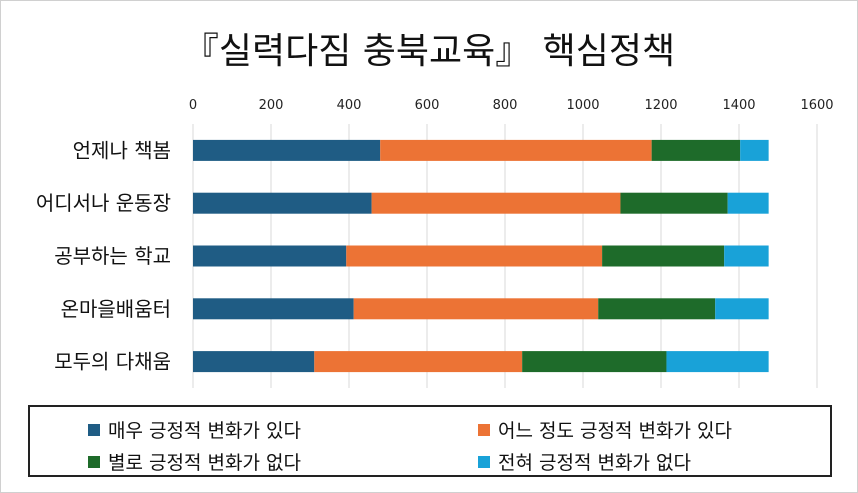  What do you see at coordinates (271, 105) in the screenshot?
I see `x-tick-label-200: 200` at bounding box center [271, 105].